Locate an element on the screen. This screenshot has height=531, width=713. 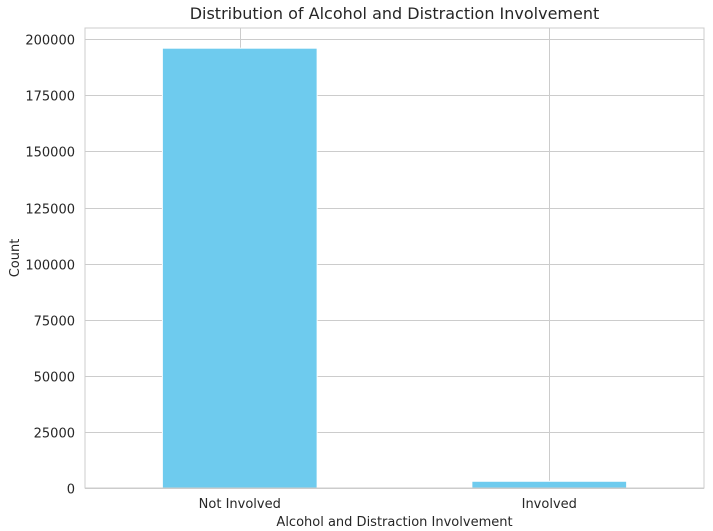
x-tick-labels: Not Involved Involved is located at coordinates (388, 504).